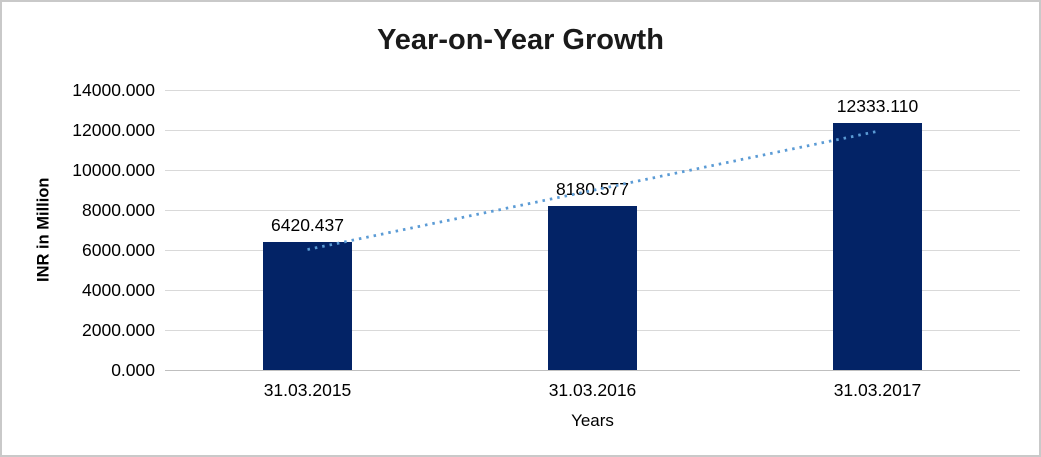 The height and width of the screenshot is (457, 1041). What do you see at coordinates (520, 40) in the screenshot?
I see `chart-title: Year-on-Year Growth` at bounding box center [520, 40].